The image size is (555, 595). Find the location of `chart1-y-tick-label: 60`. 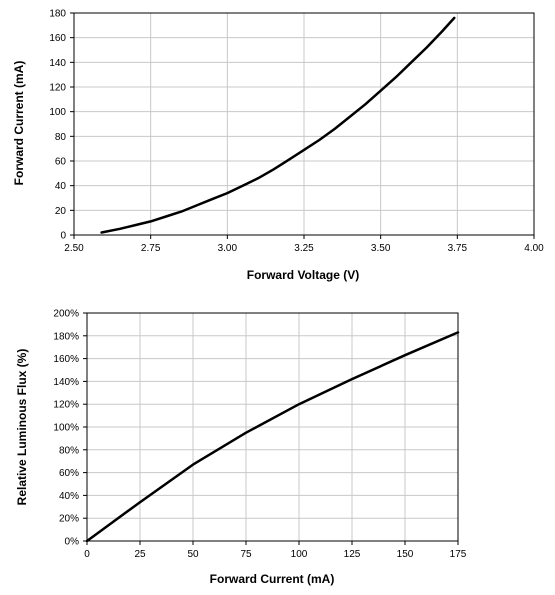

chart1-y-tick-label: 60 is located at coordinates (61, 162).